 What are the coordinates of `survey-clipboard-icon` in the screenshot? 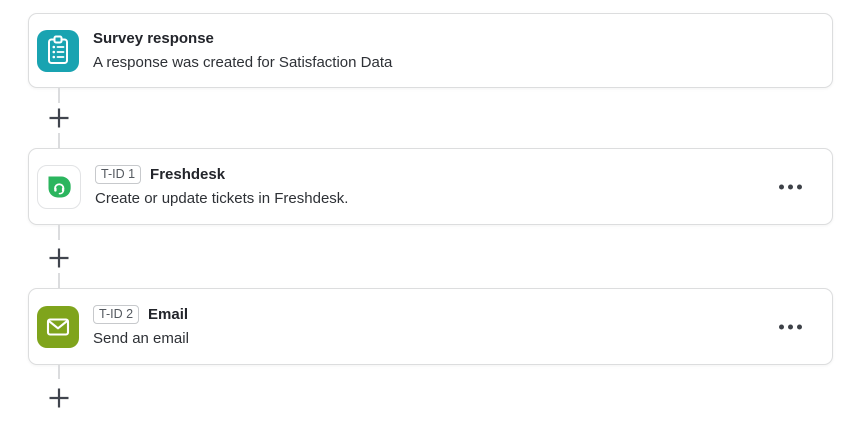 It's located at (58, 50).